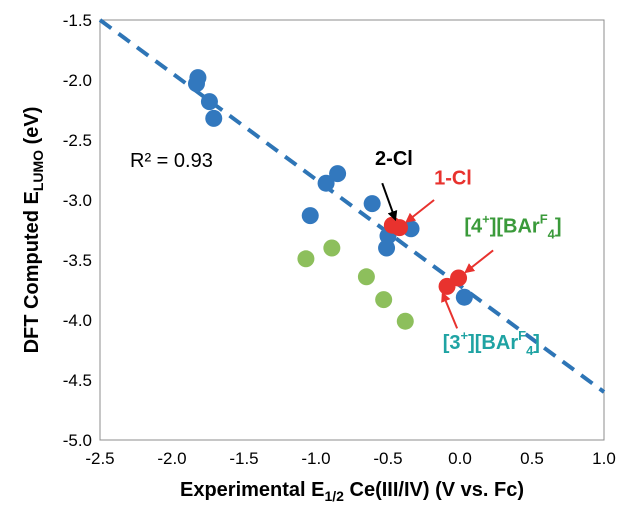 This screenshot has height=512, width=621. What do you see at coordinates (77, 140) in the screenshot?
I see `y-tick-label: -2.5` at bounding box center [77, 140].